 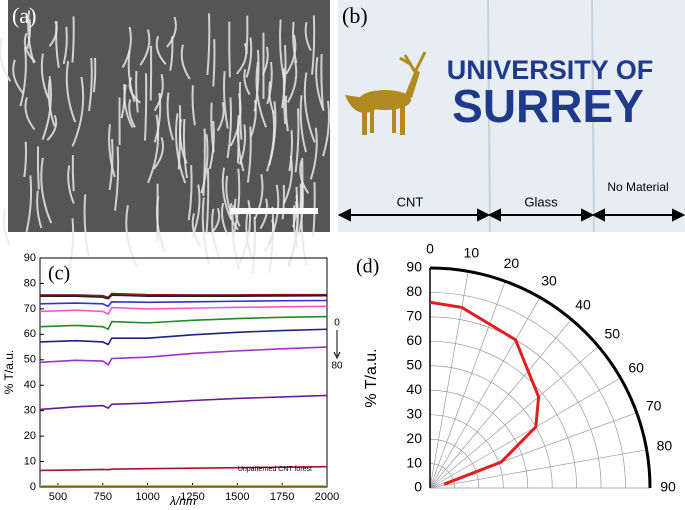 I want to click on x-tick-label: 500, so click(x=58, y=497).